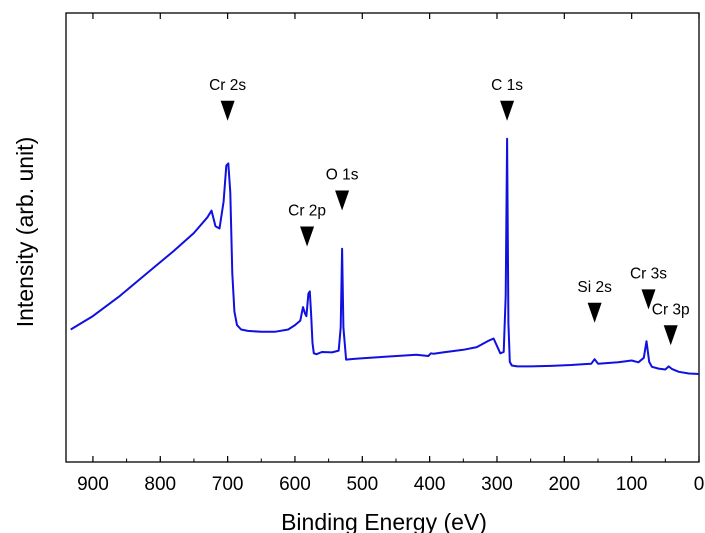  Describe the element at coordinates (25, 232) in the screenshot. I see `y-axis-title: Intensity (arb. unit)` at that location.